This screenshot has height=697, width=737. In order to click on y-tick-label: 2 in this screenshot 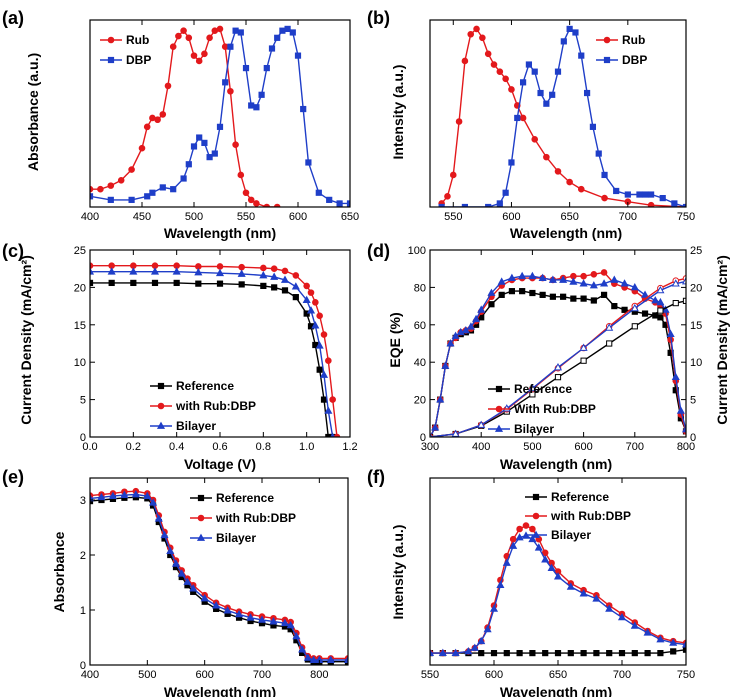, I will do `click(83, 556)`.